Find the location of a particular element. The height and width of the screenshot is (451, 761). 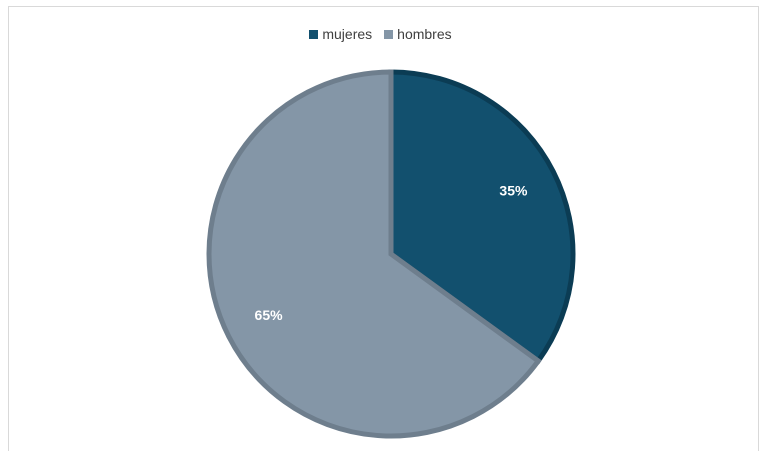

legend-entry-mujeres: mujeres is located at coordinates (340, 34).